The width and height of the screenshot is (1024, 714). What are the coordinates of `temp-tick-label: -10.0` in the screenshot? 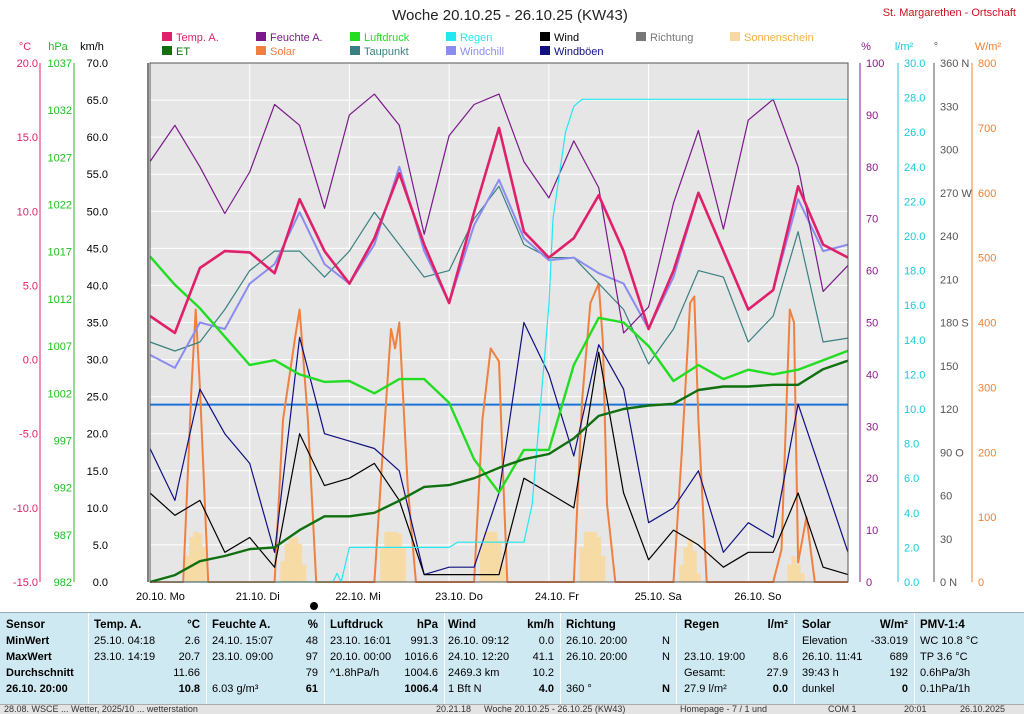 It's located at (25, 509).